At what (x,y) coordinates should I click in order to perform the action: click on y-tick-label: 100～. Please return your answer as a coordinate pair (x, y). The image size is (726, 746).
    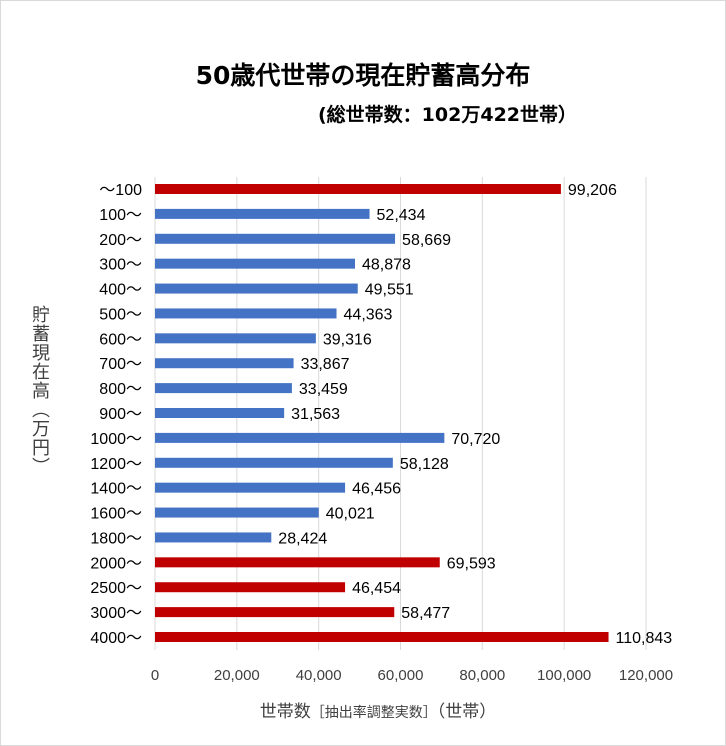
    Looking at the image, I should click on (120, 215).